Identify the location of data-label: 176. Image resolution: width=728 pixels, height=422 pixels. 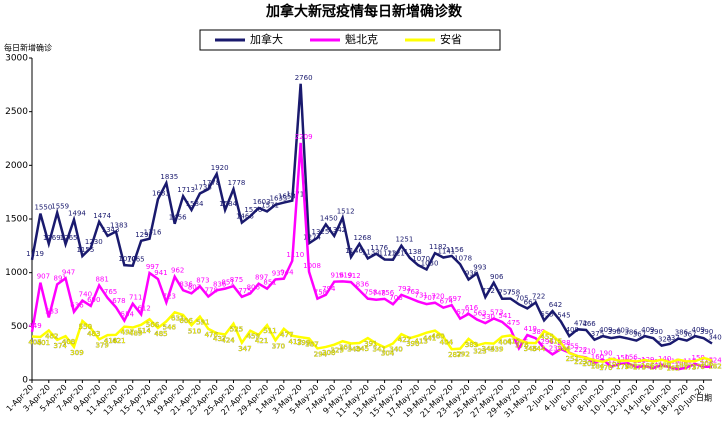
(699, 367).